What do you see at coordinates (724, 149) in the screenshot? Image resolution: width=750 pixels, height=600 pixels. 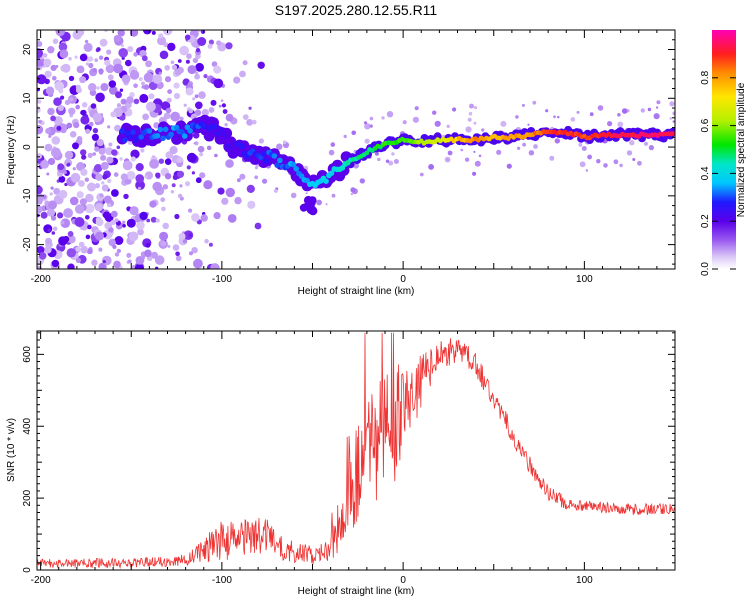 I see `colorbar-gradient` at bounding box center [724, 149].